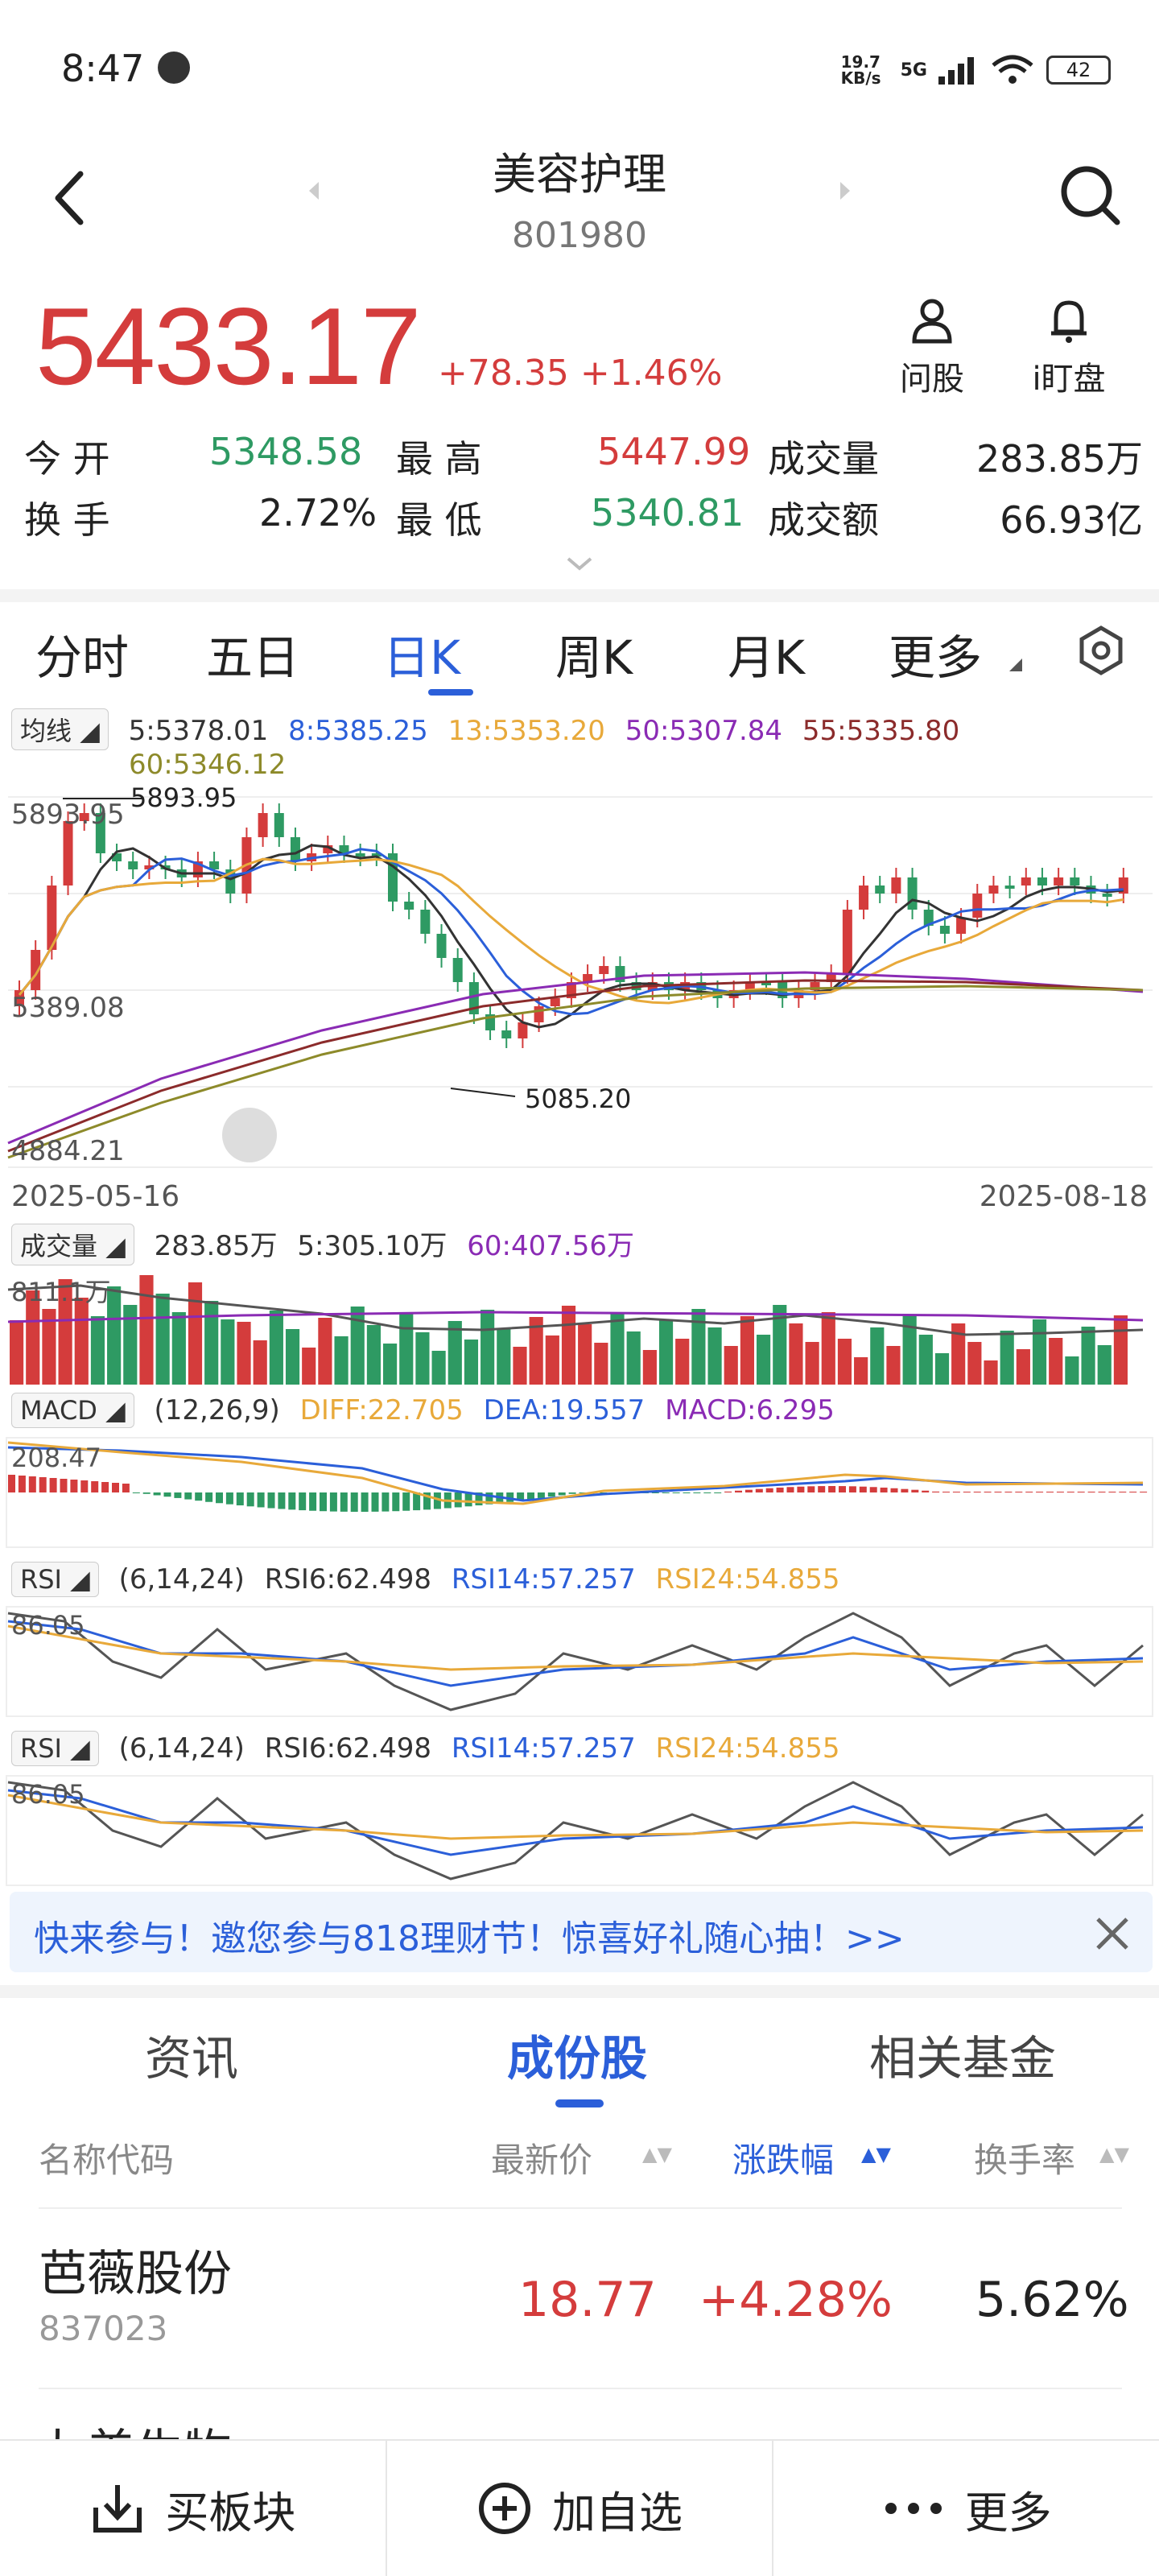 The width and height of the screenshot is (1159, 2576). Describe the element at coordinates (577, 2058) in the screenshot. I see `tab-constituents: 成份股` at that location.